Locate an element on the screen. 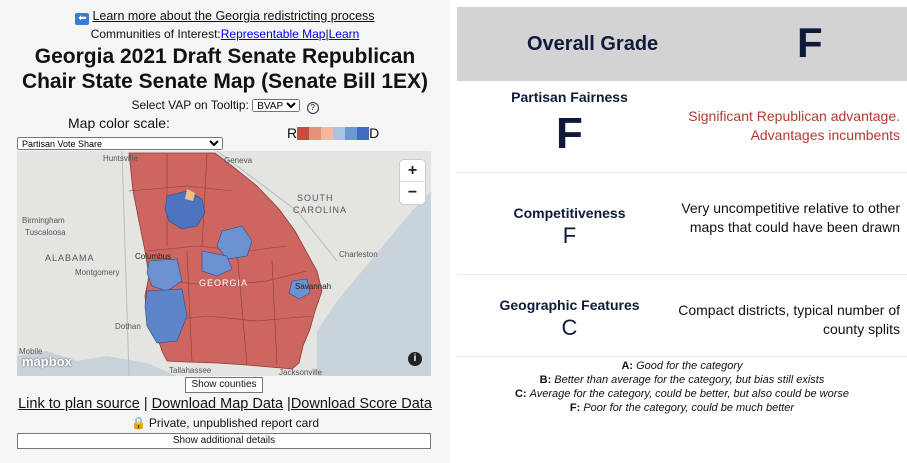 The width and height of the screenshot is (907, 463). map-label-mobile: Mobile is located at coordinates (31, 351).